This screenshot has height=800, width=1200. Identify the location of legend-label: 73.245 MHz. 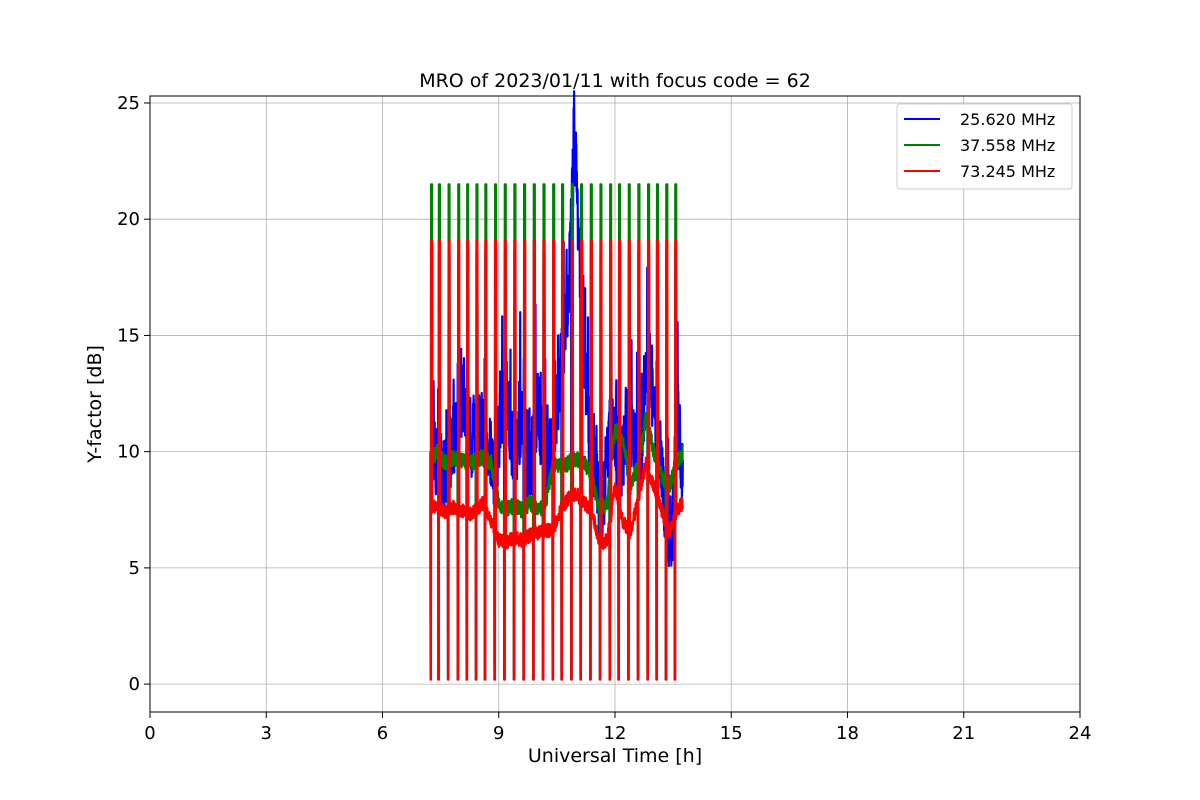
(1007, 171).